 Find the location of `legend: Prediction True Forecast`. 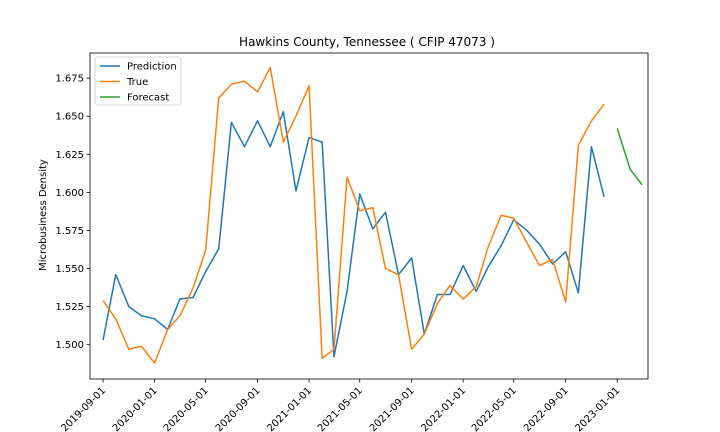

legend: Prediction True Forecast is located at coordinates (138, 81).